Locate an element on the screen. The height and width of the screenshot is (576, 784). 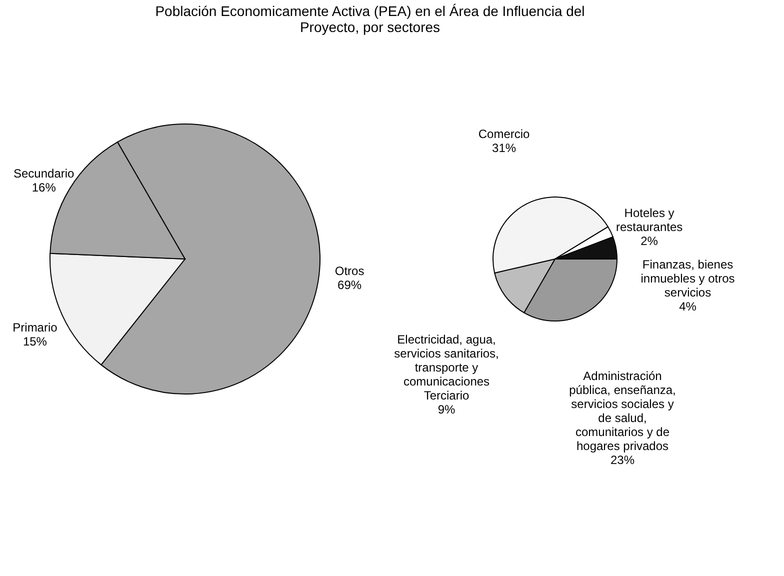
data-label: 69% is located at coordinates (350, 285).